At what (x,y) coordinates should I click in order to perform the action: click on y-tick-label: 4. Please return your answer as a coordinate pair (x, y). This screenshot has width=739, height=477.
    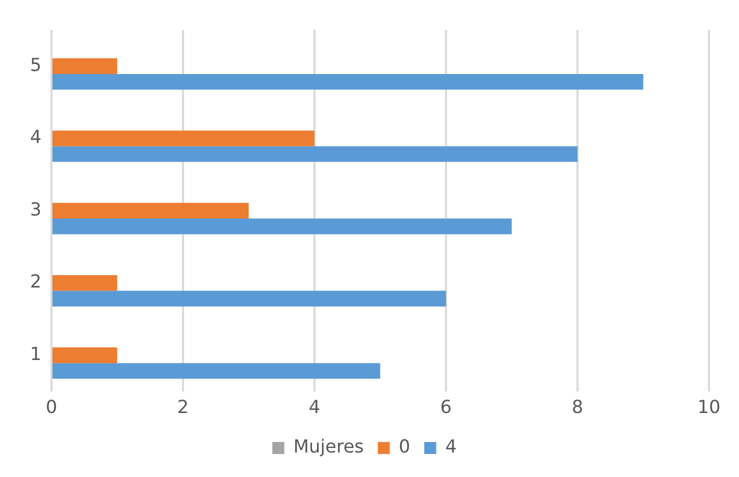
    Looking at the image, I should click on (36, 137).